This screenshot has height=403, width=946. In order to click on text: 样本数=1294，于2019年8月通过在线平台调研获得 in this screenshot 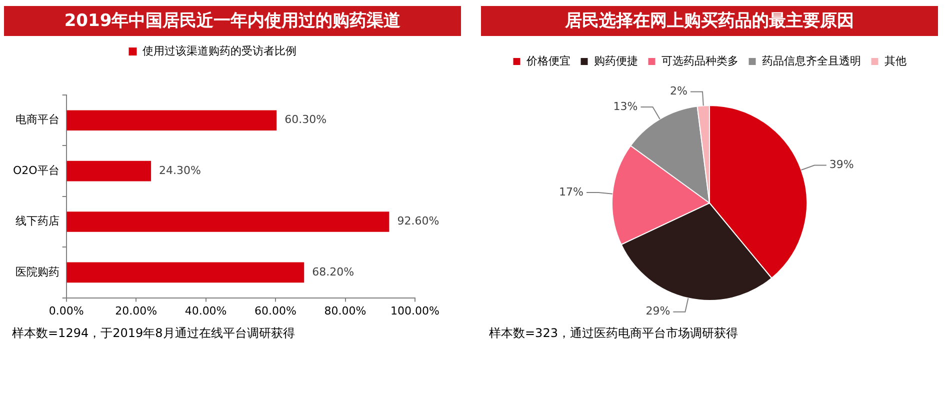, I will do `click(153, 333)`.